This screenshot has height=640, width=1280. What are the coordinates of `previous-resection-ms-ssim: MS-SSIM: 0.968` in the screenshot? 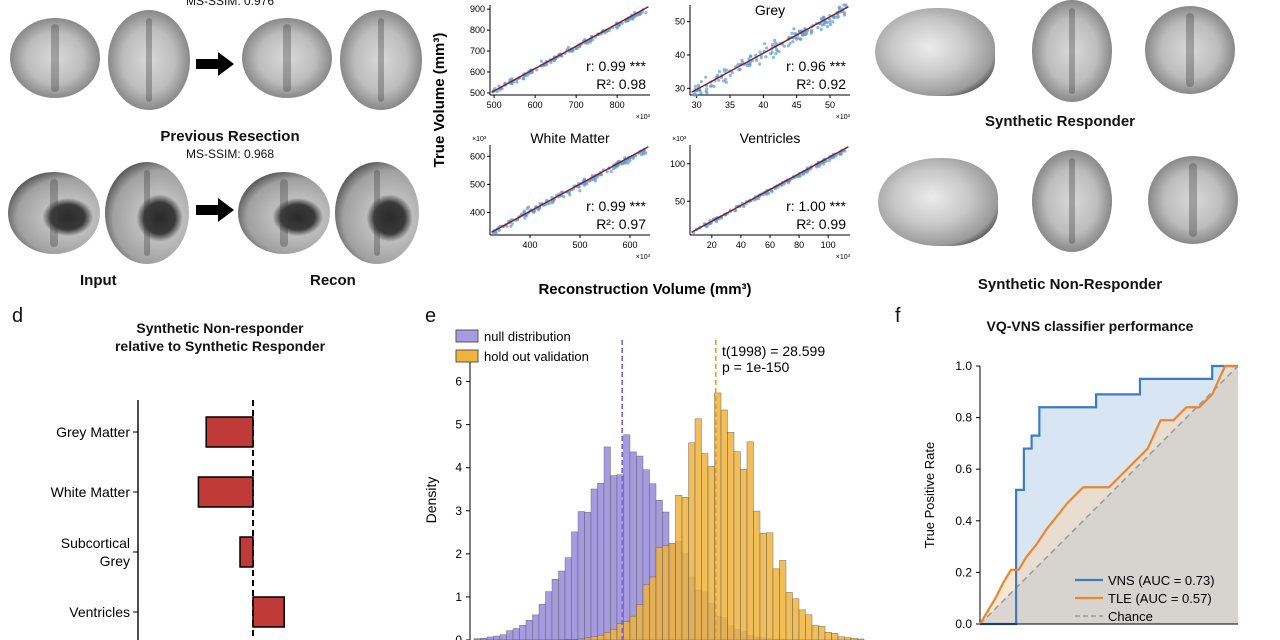 It's located at (230, 154).